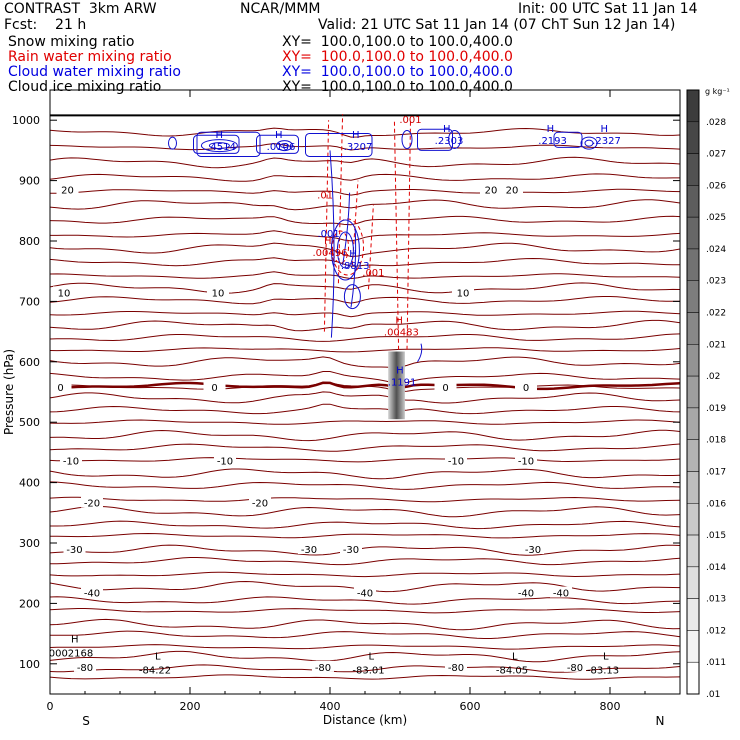 This screenshot has height=740, width=740. Describe the element at coordinates (94, 72) in the screenshot. I see `field-name-cloud-water: Cloud water mixing ratio` at that location.